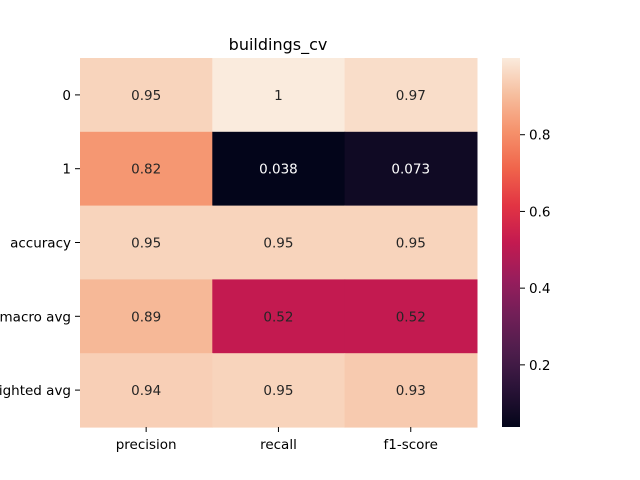 The image size is (640, 480). I want to click on cell-annotation: 0.82, so click(146, 170).